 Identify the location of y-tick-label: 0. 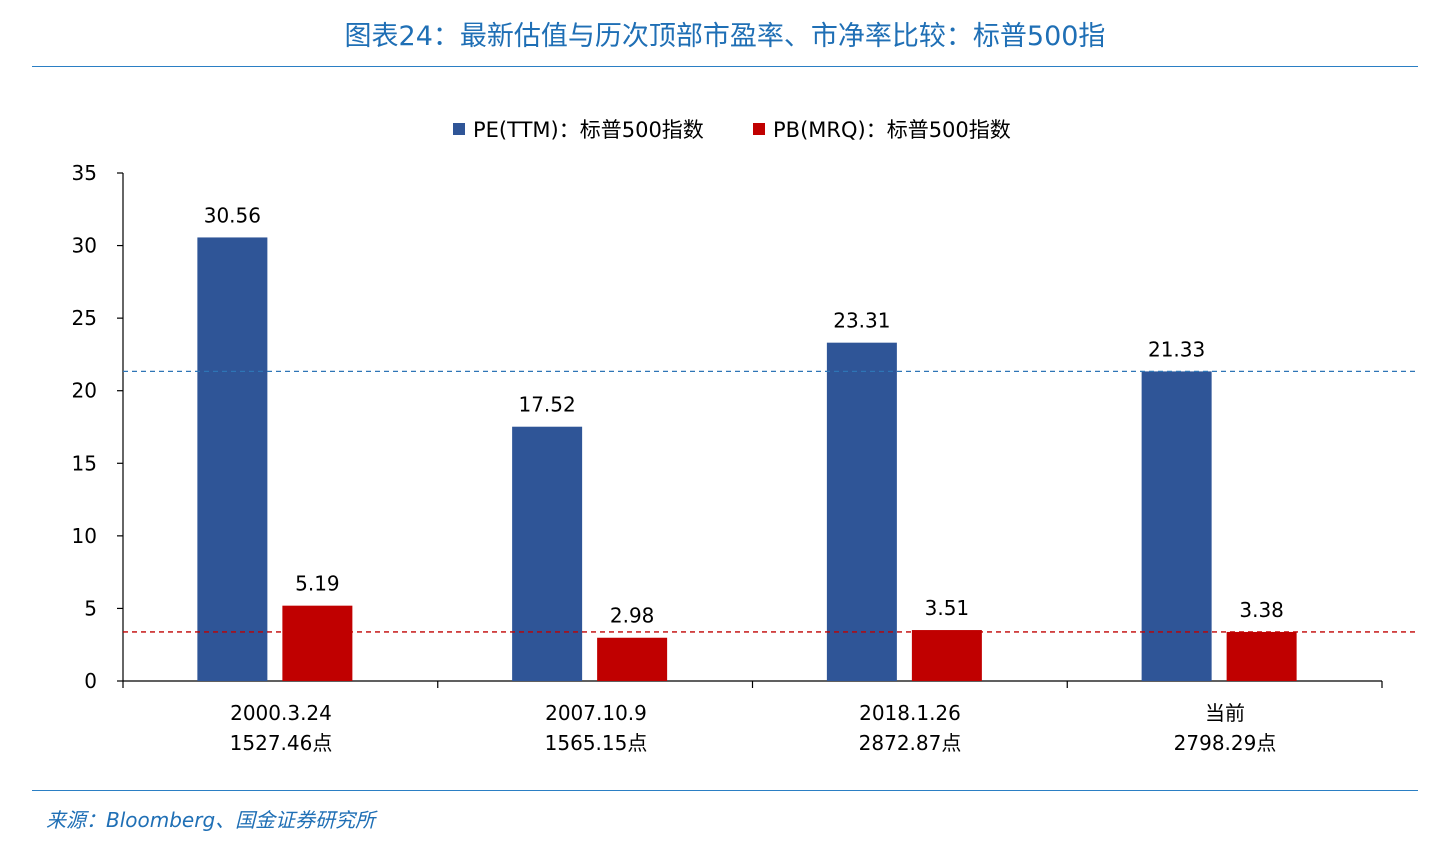
(90, 681).